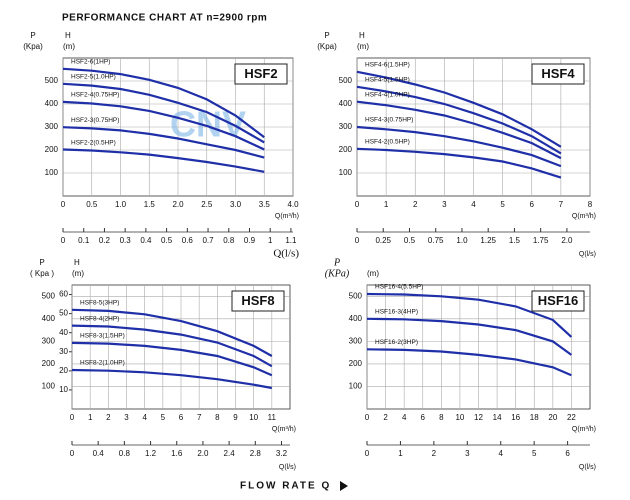 The height and width of the screenshot is (500, 630). What do you see at coordinates (534, 453) in the screenshot?
I see `x2-tick-label: 5` at bounding box center [534, 453].